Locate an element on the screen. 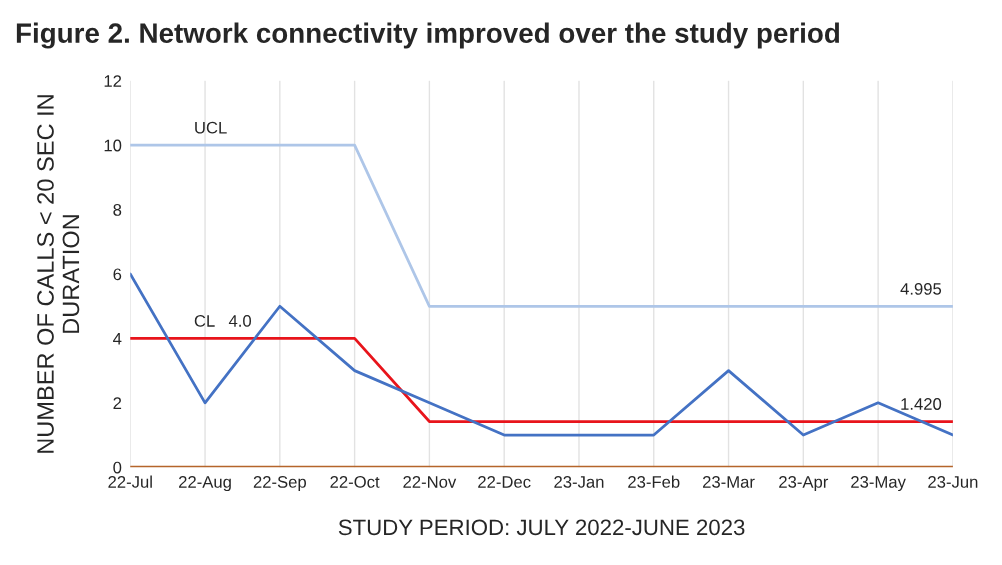 This screenshot has height=565, width=1002. x-tick-label: 22-Aug is located at coordinates (205, 484).